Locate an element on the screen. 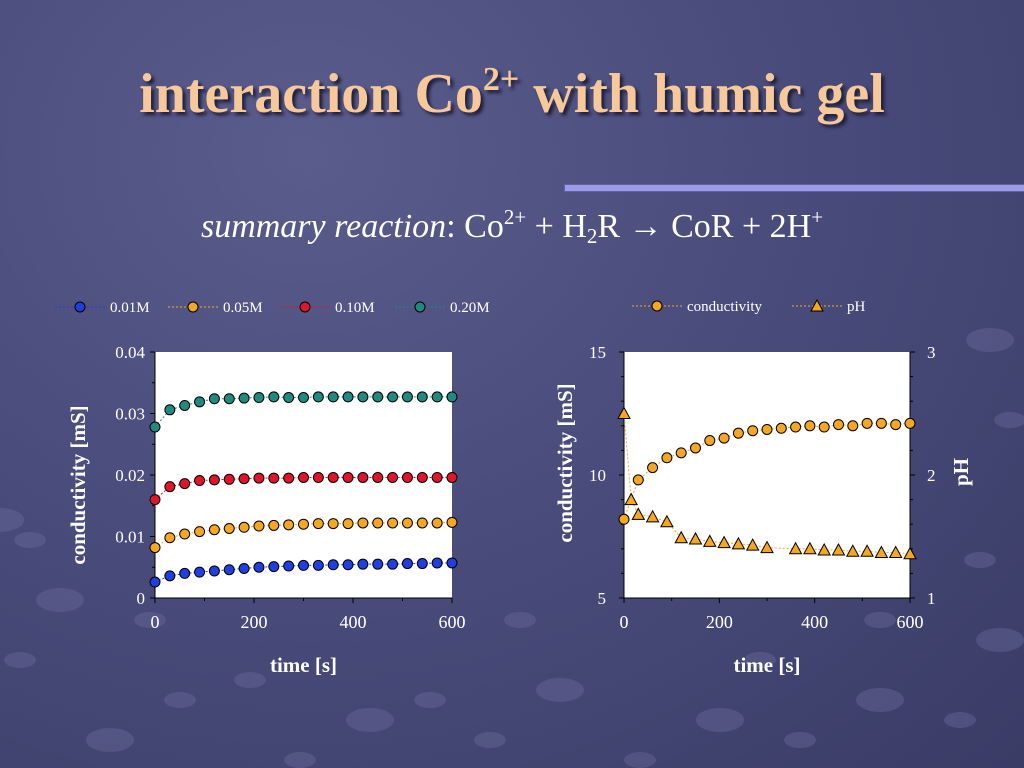 The width and height of the screenshot is (1024, 768). y-tick-label: 0.02 is located at coordinates (130, 475).